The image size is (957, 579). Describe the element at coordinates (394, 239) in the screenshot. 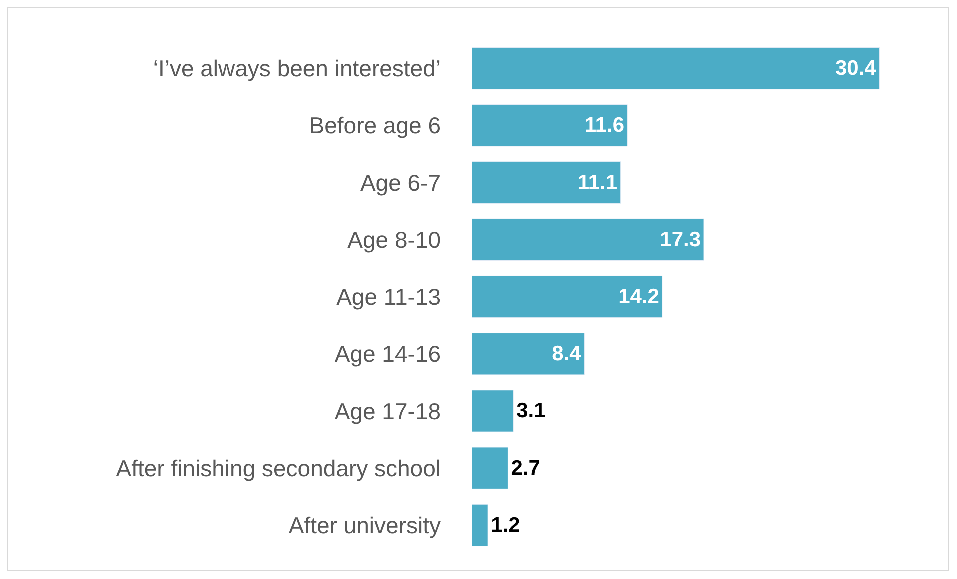

I see `y-tick-label: Age 8-10` at that location.